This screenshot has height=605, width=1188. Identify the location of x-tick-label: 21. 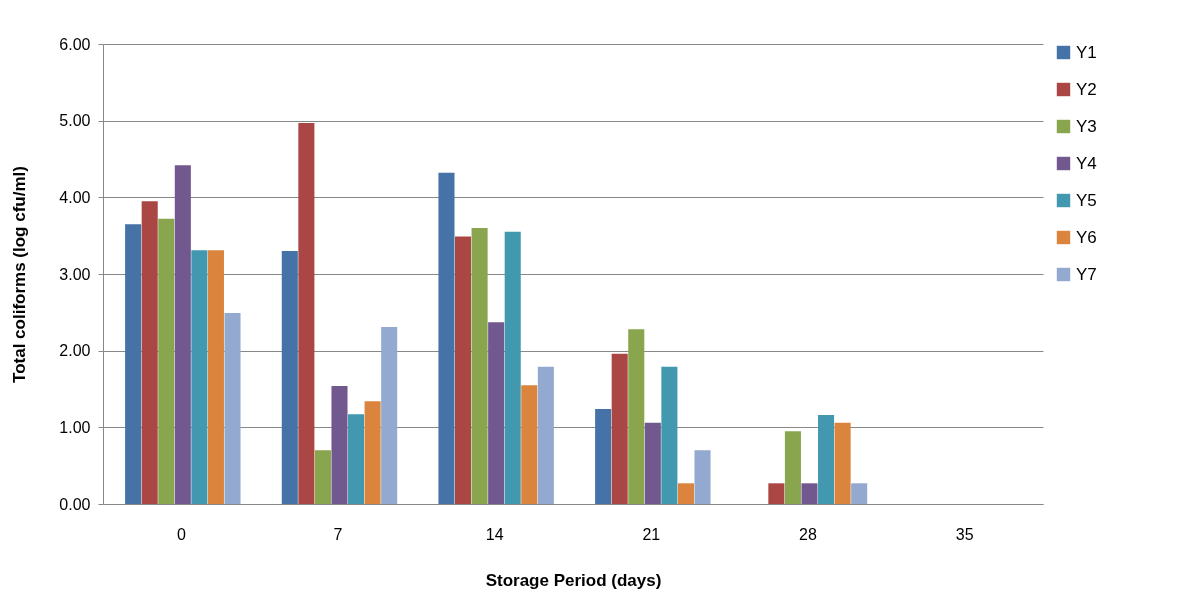
(651, 534).